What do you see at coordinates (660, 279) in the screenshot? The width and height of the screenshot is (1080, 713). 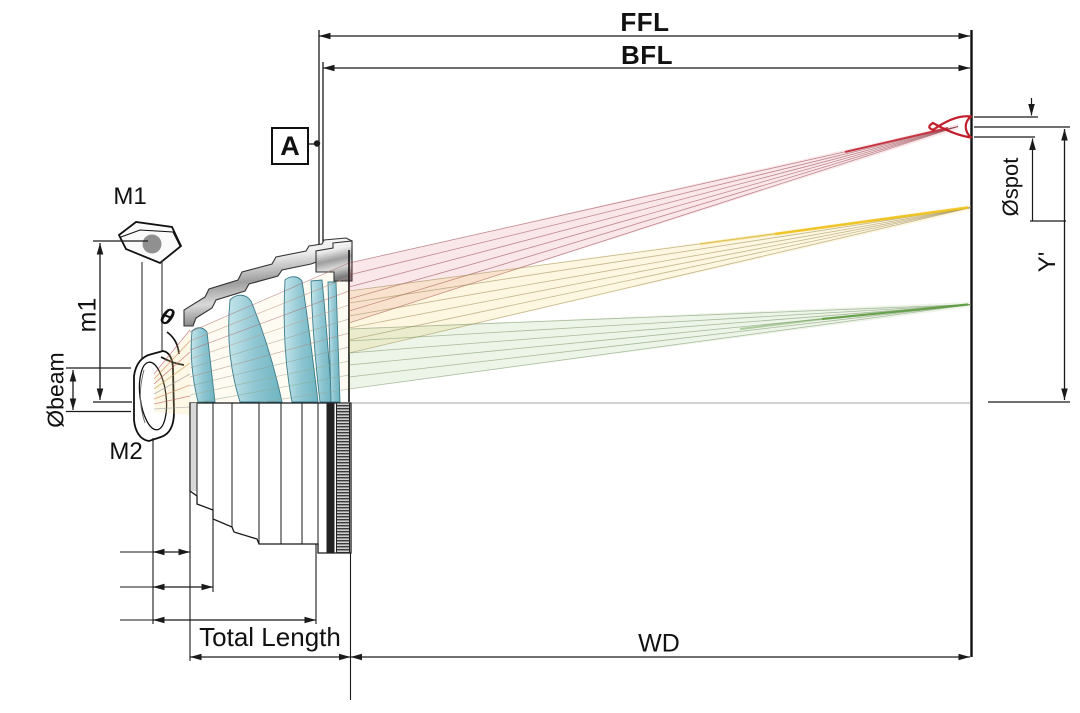 I see `ray-bundle-yellow` at bounding box center [660, 279].